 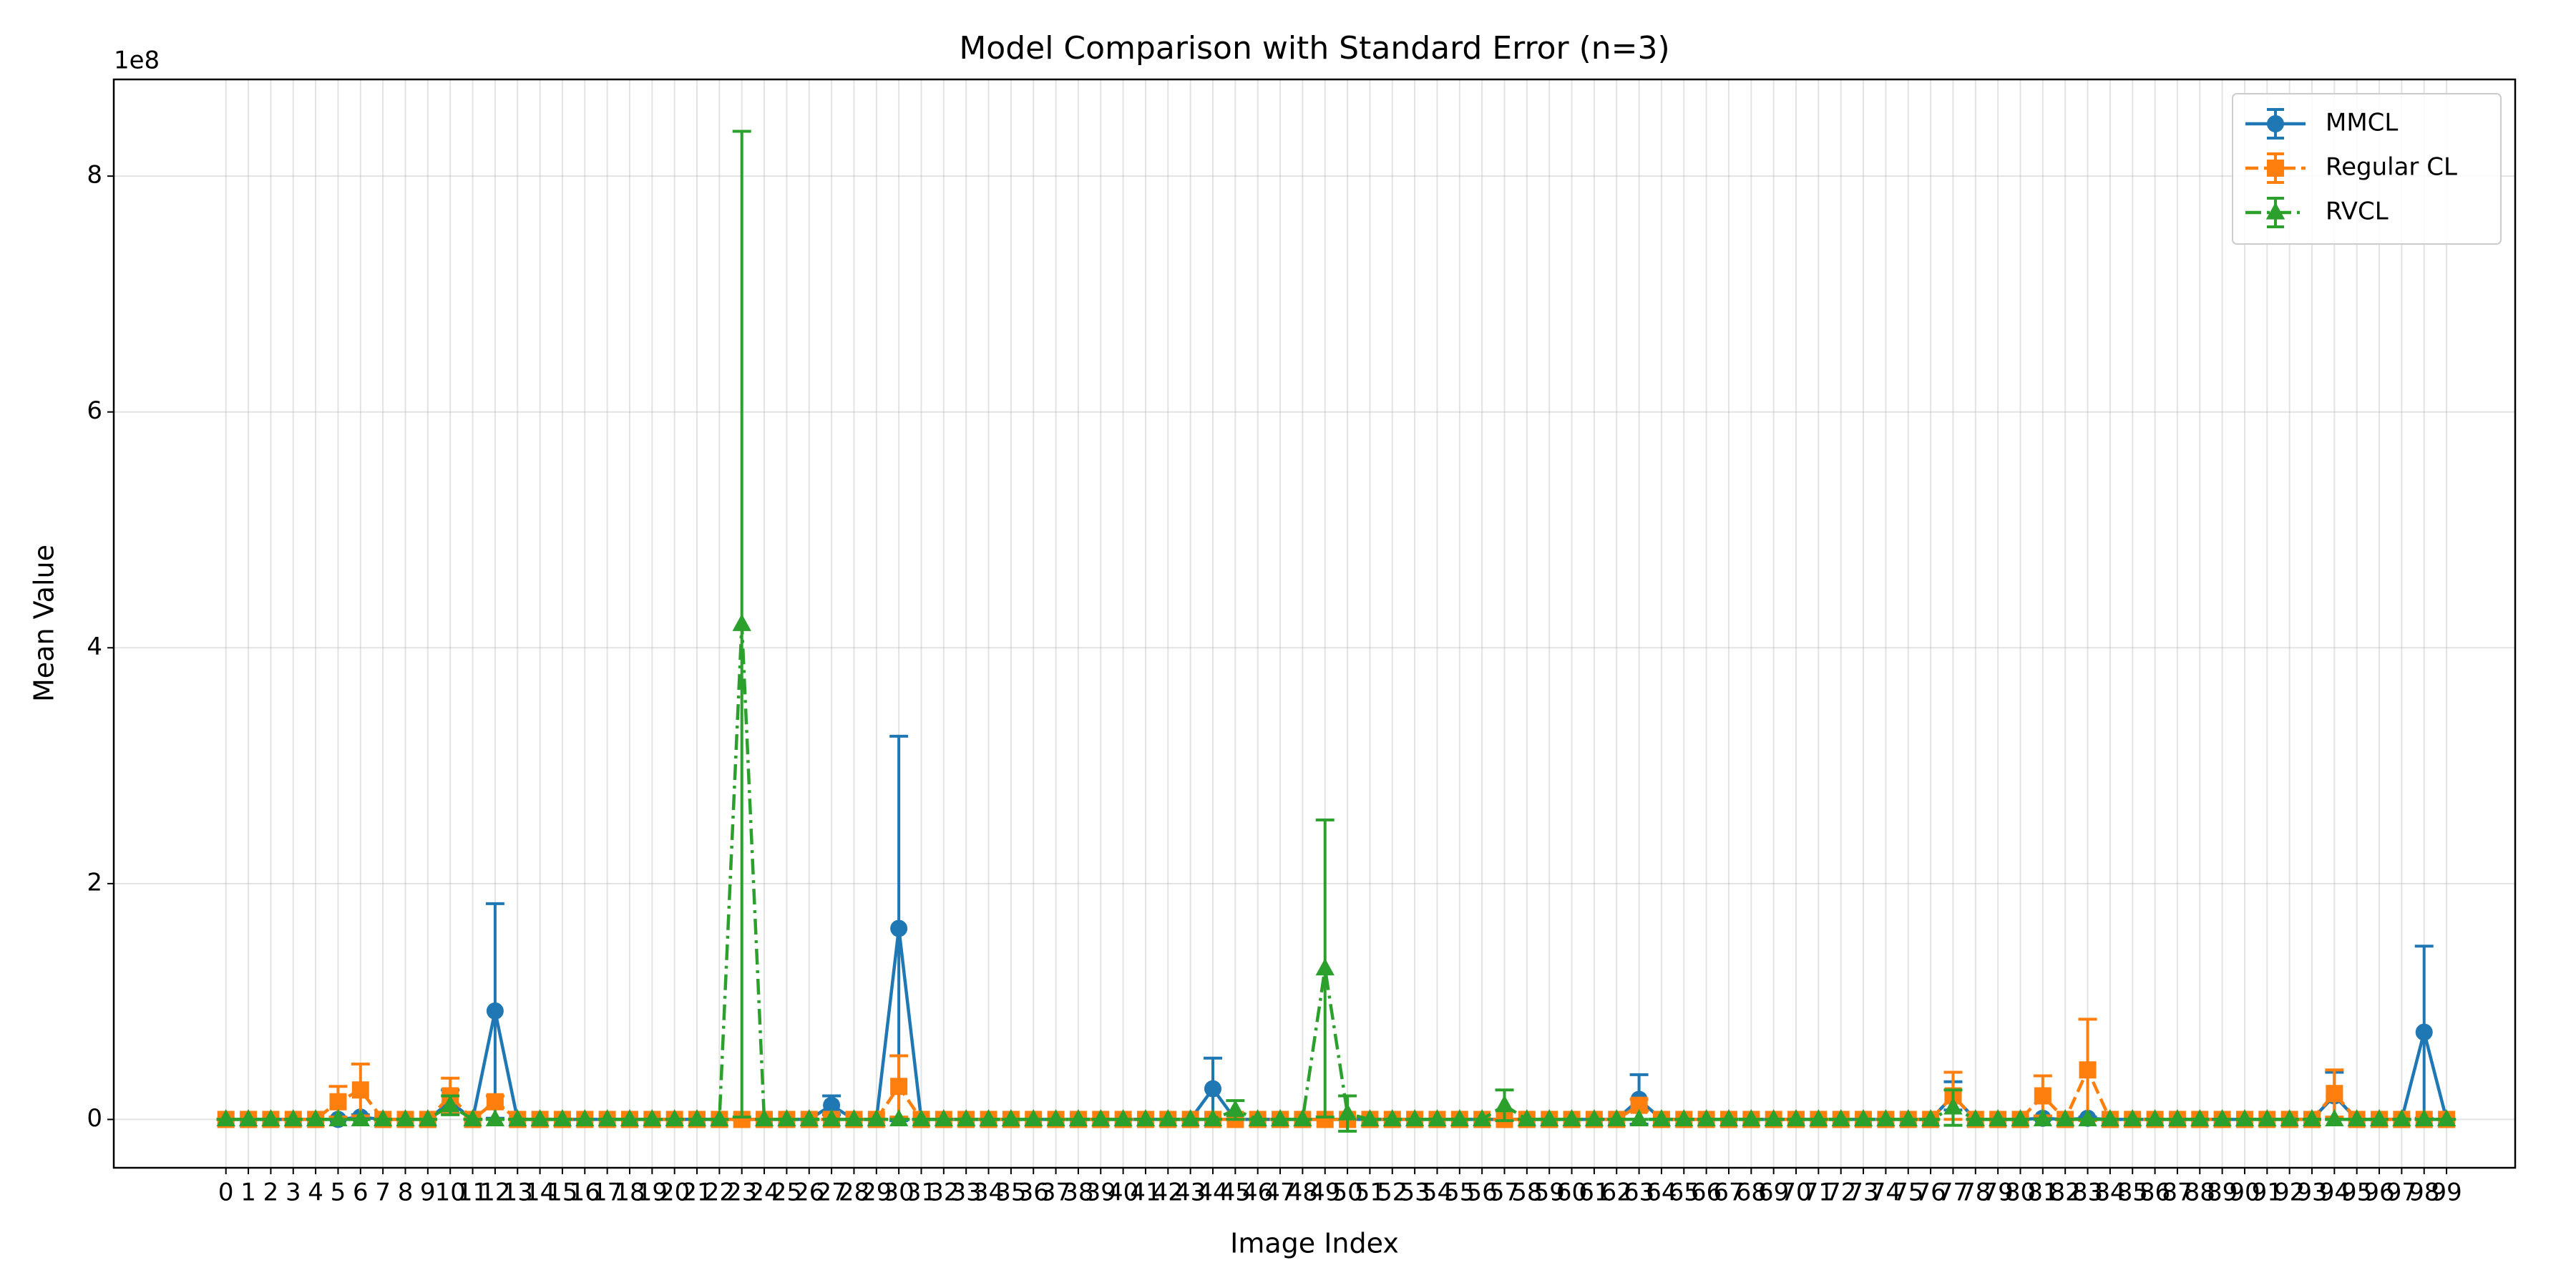 I want to click on x-tick-label: 35, so click(x=1010, y=1193).